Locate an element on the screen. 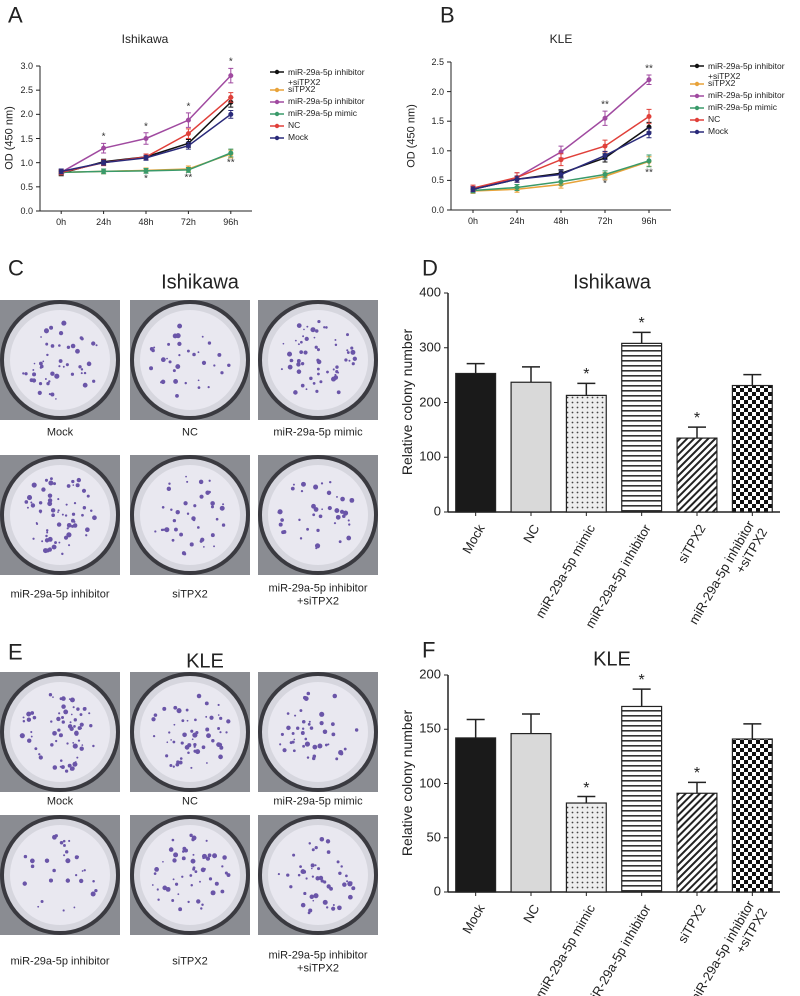 The width and height of the screenshot is (800, 996). significance-mark: ** is located at coordinates (649, 69).